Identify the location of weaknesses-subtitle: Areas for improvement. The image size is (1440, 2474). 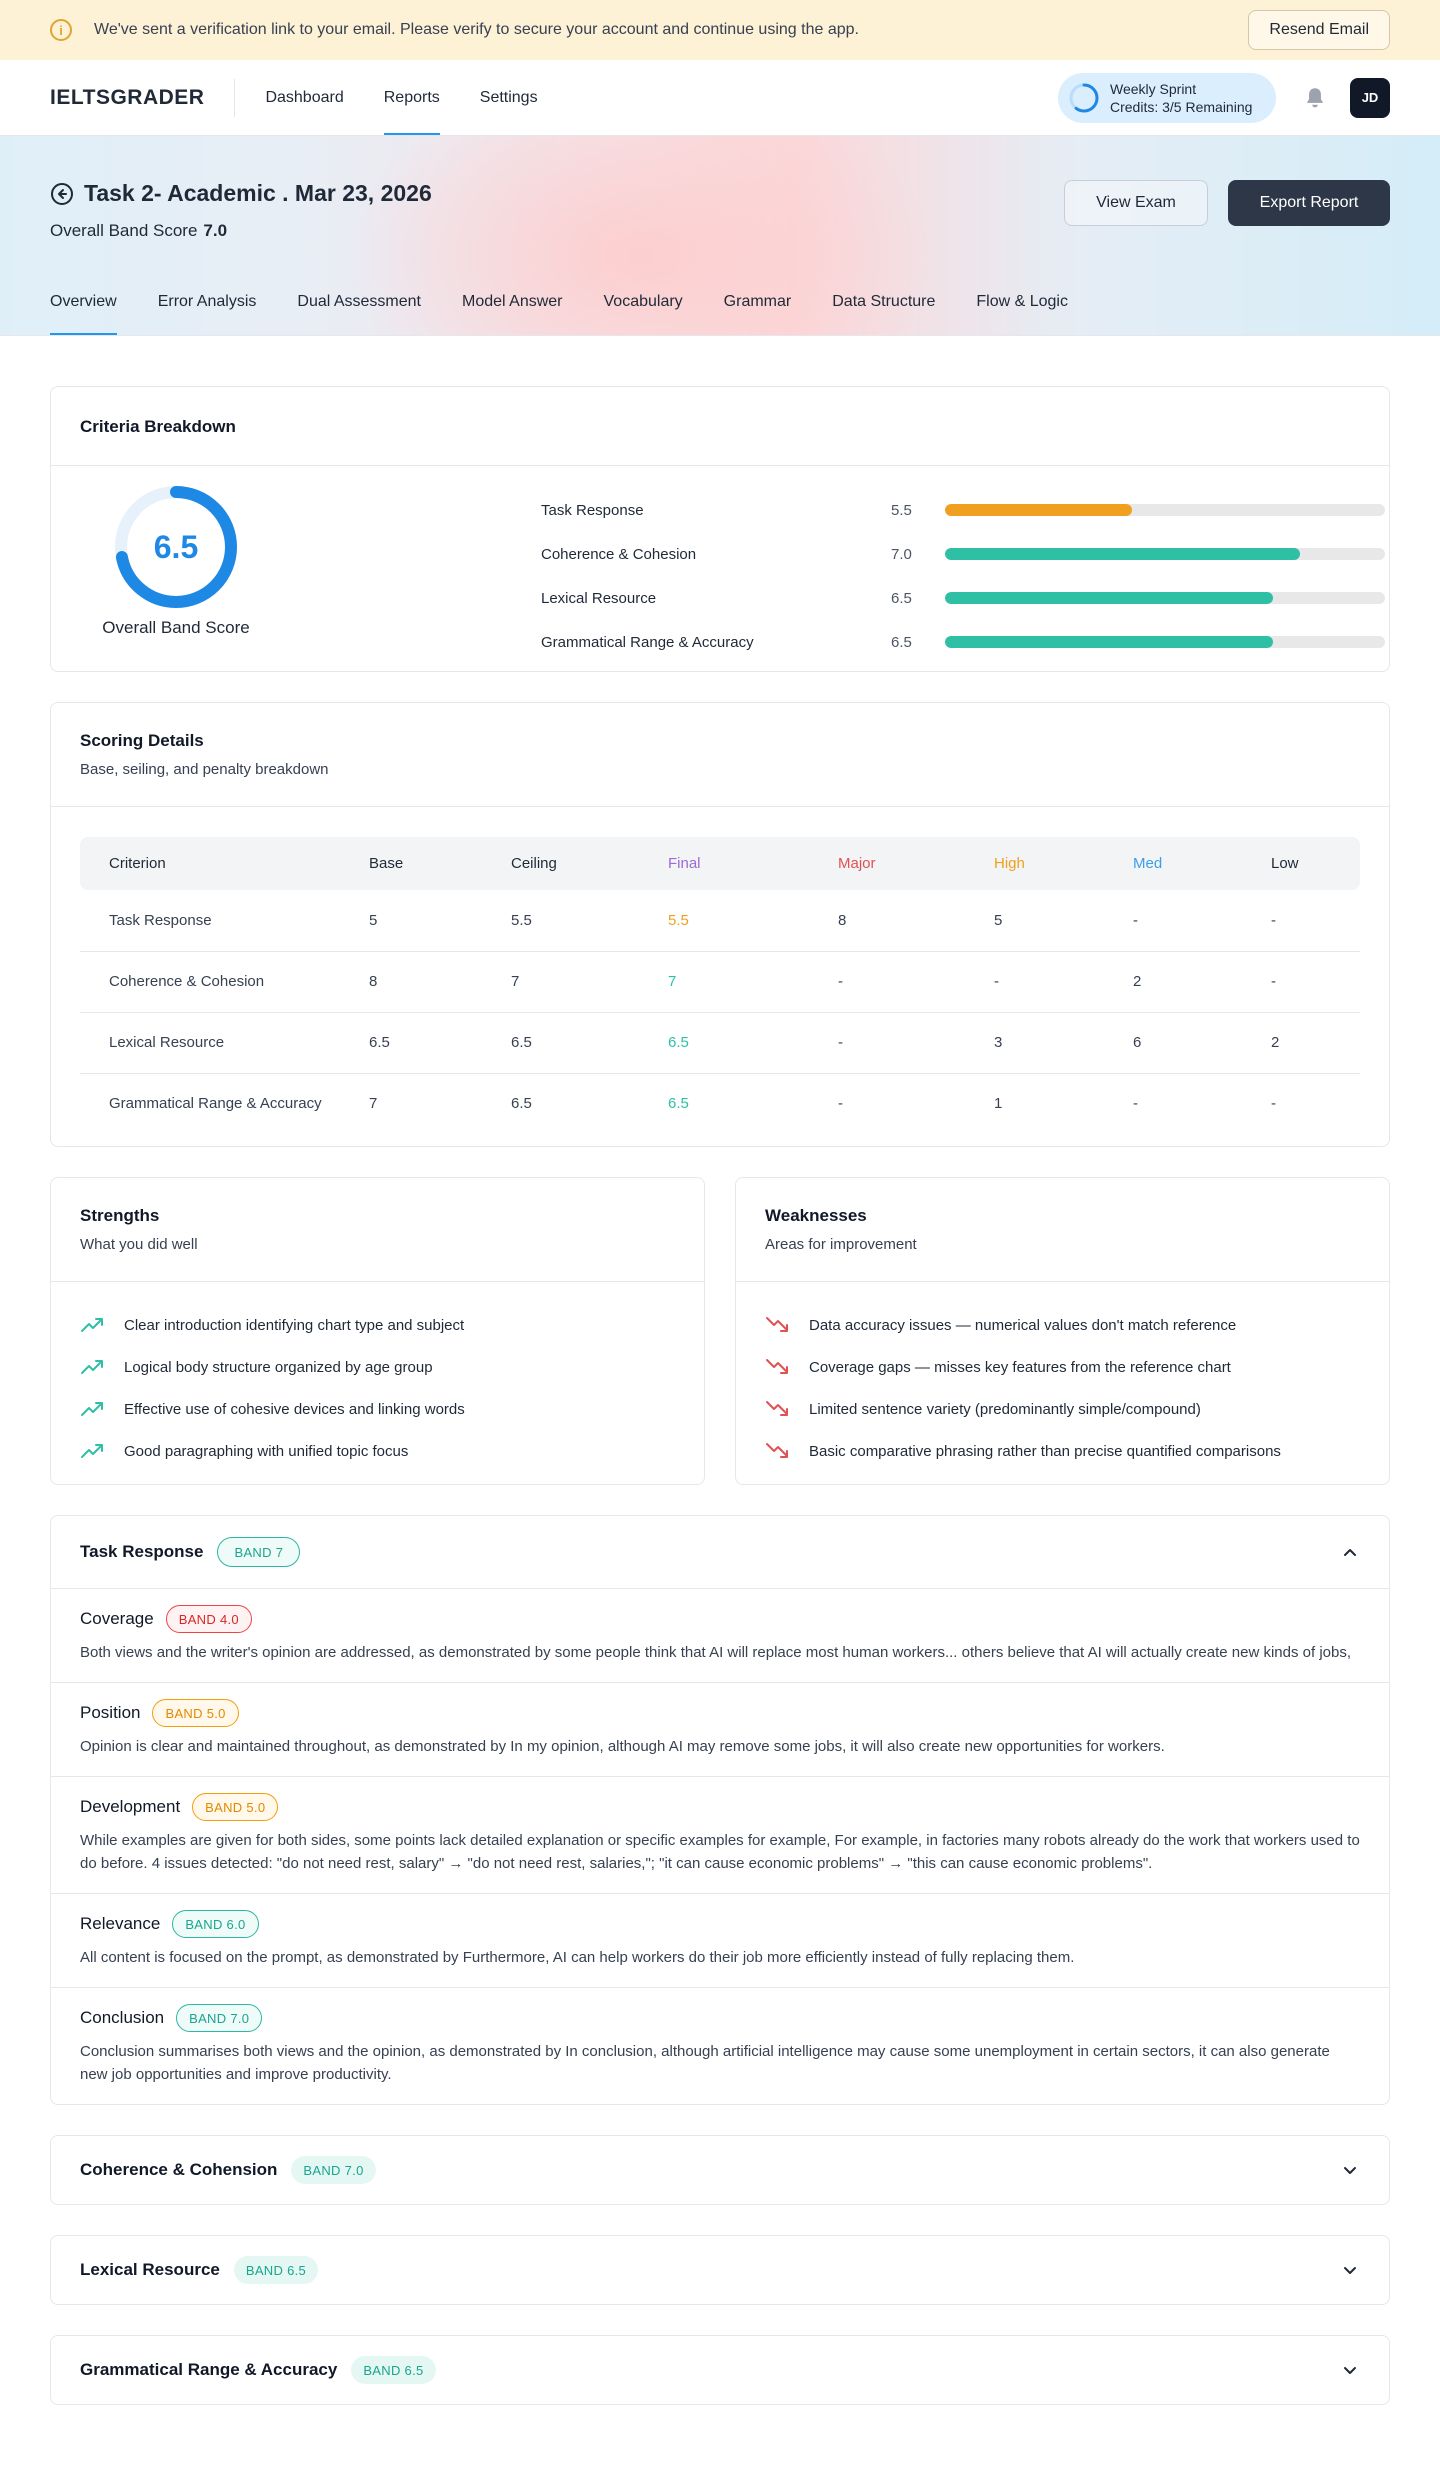
(841, 1244).